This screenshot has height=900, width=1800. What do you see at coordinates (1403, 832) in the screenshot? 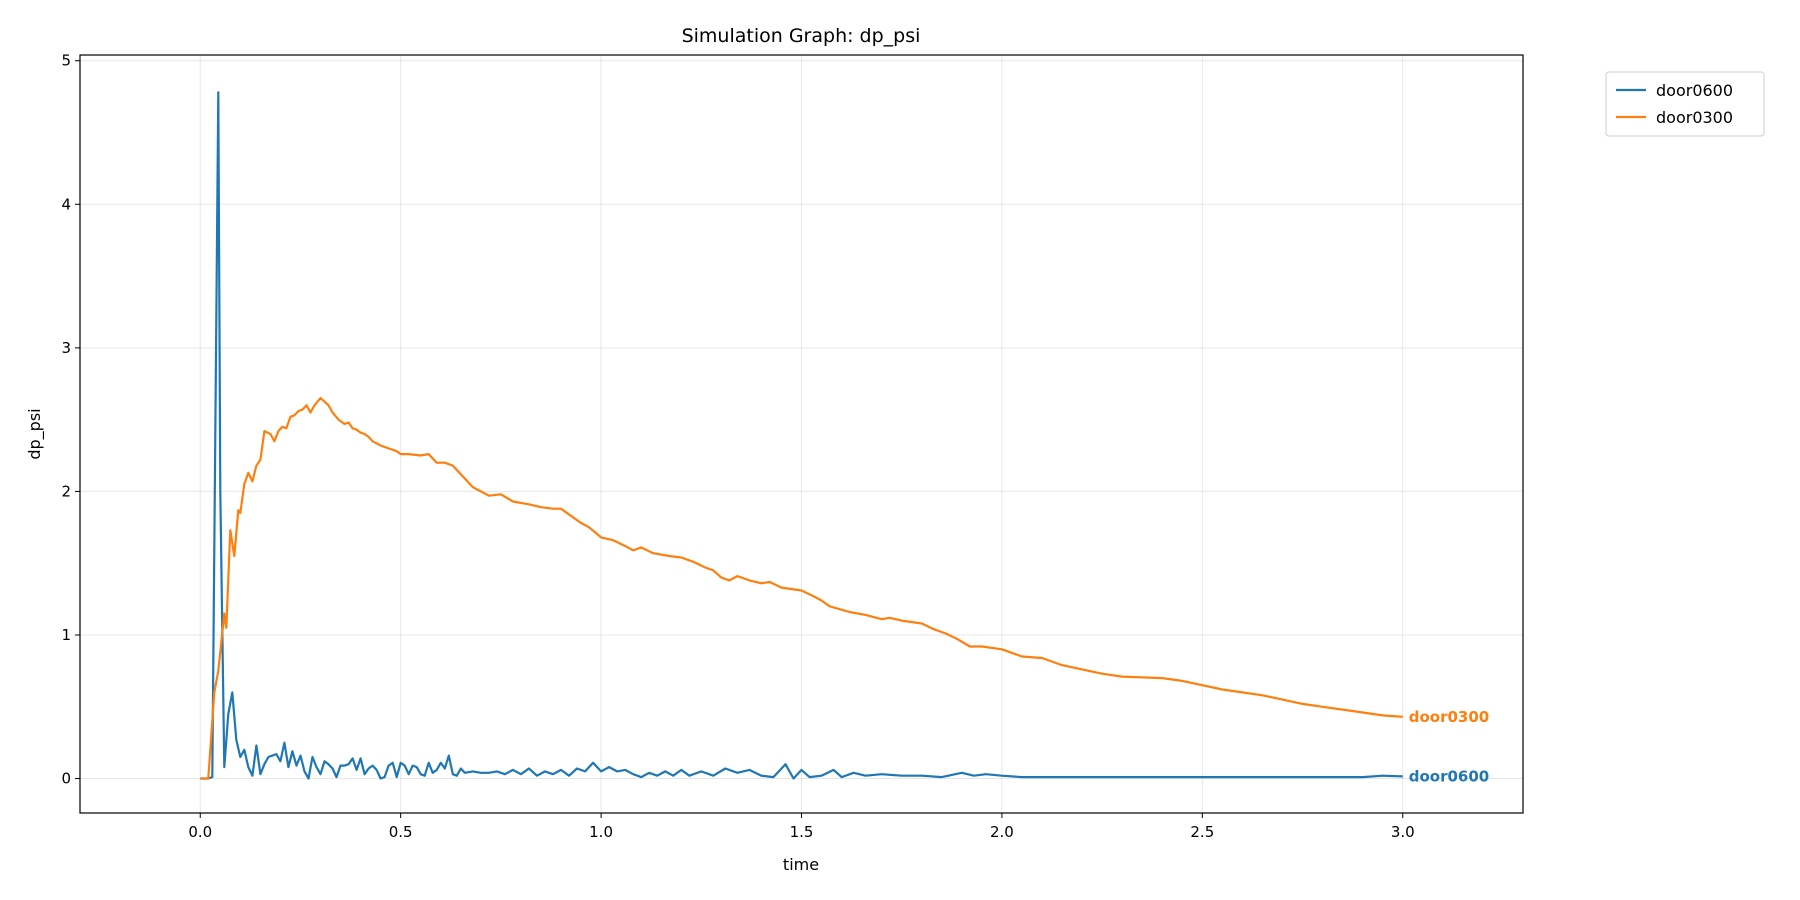
I see `x-tick-label: 3.0` at bounding box center [1403, 832].